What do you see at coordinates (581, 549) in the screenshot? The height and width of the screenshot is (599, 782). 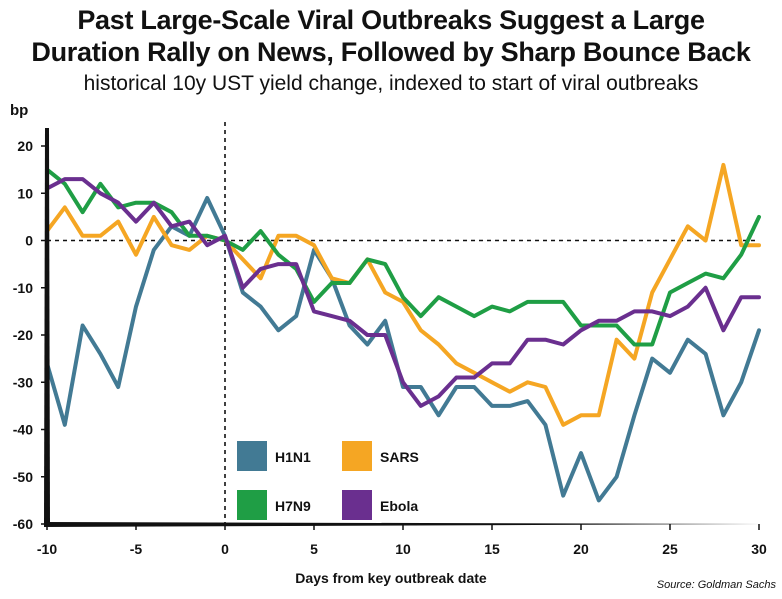 I see `x-tick-label: 20` at bounding box center [581, 549].